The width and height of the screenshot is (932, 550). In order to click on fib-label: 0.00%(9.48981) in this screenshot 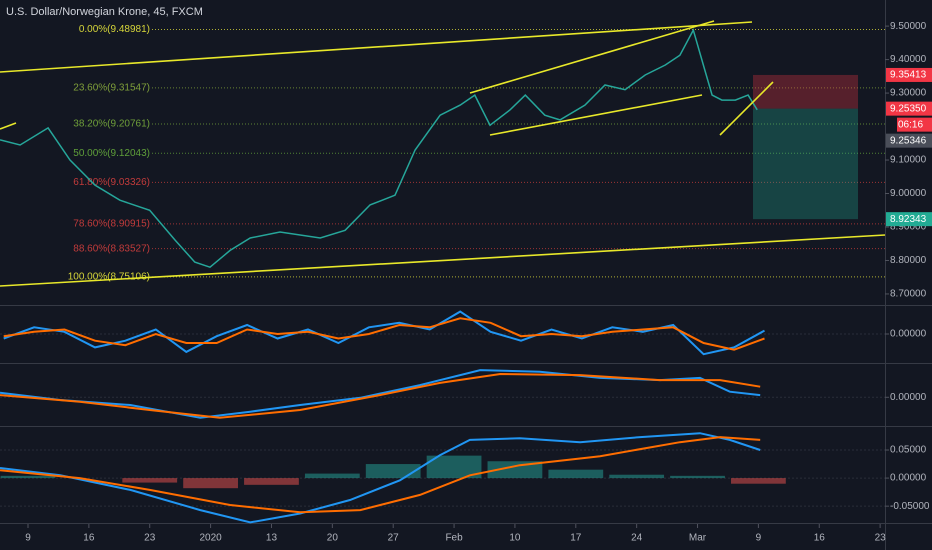, I will do `click(114, 29)`.